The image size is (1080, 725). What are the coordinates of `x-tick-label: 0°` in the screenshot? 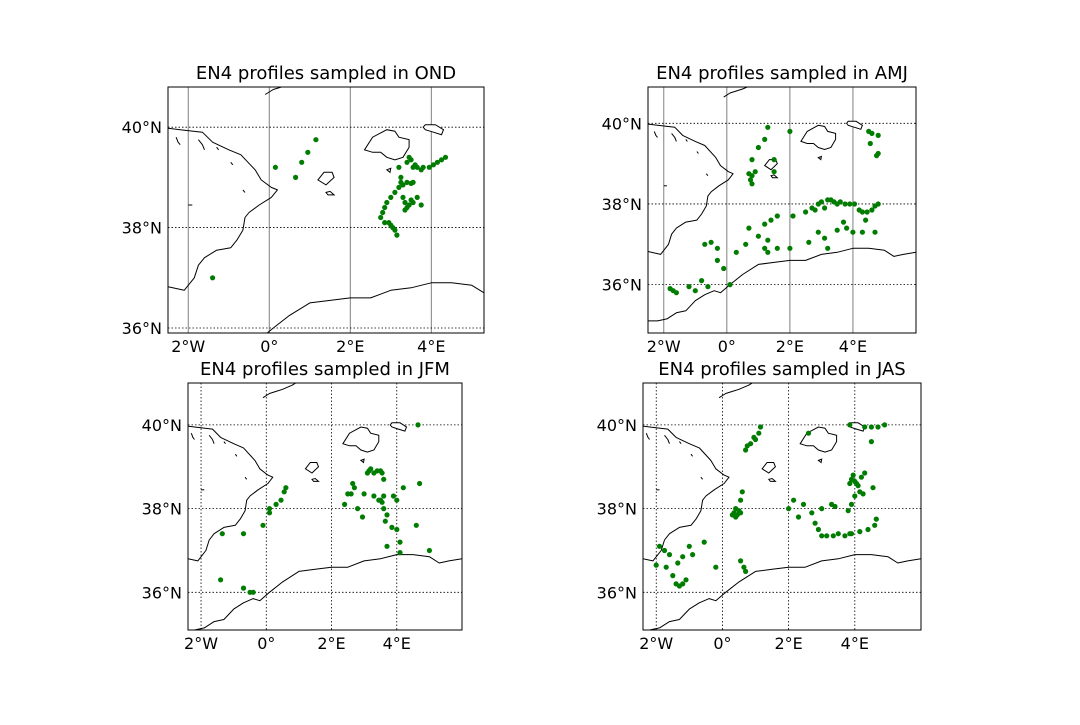 It's located at (266, 643).